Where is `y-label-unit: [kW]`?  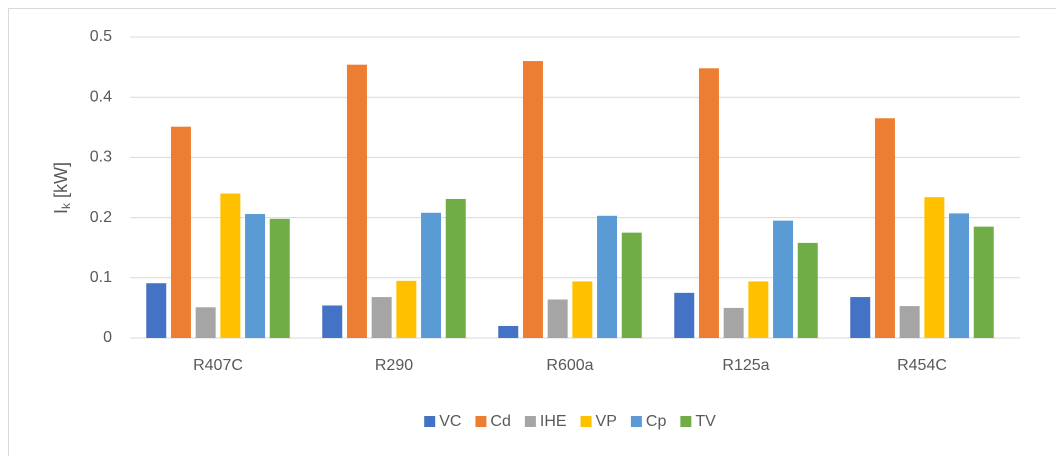
y-label-unit: [kW] is located at coordinates (61, 182).